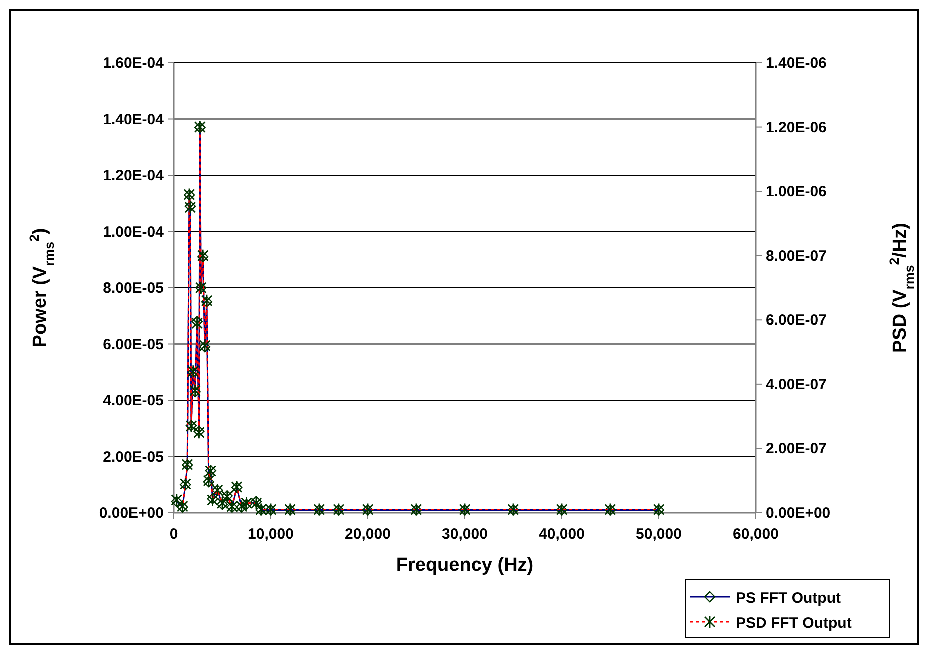 The height and width of the screenshot is (646, 929). I want to click on y-tick-label: 8.00E-05, so click(133, 288).